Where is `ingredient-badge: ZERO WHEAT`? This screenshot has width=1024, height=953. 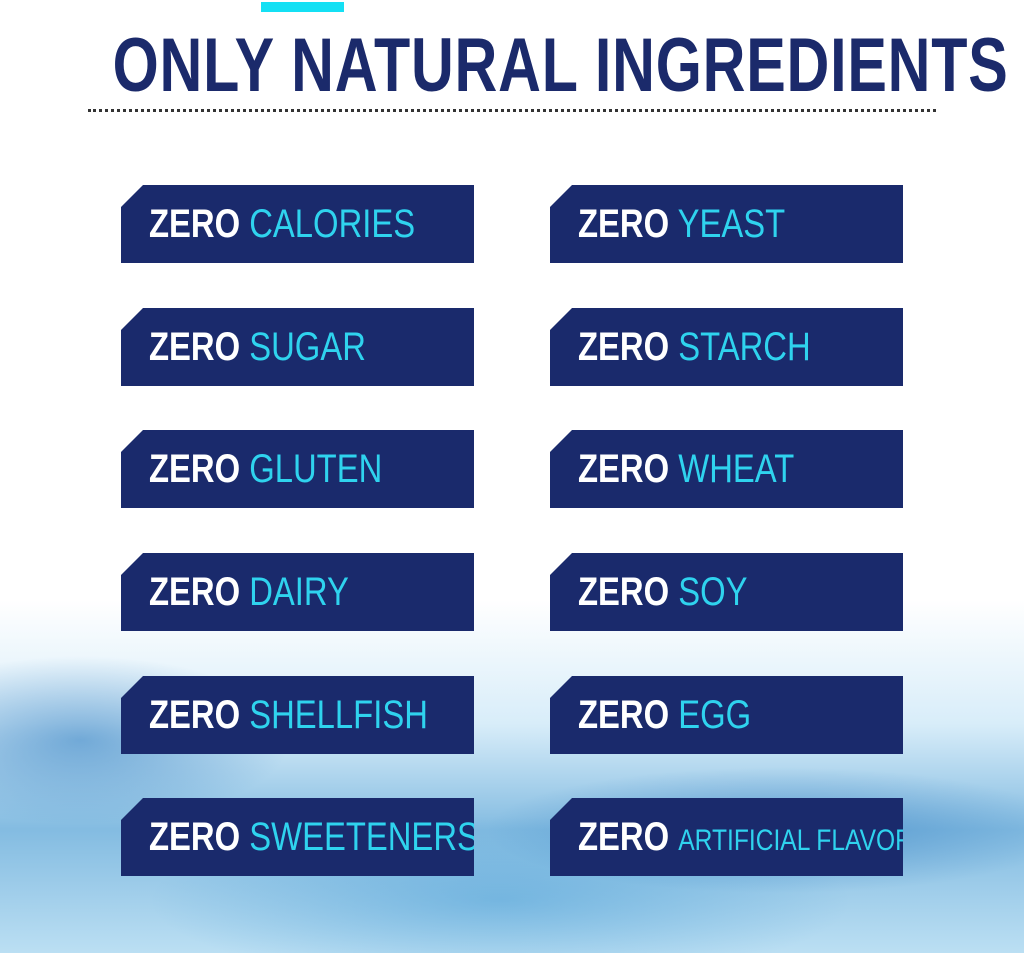 ingredient-badge: ZERO WHEAT is located at coordinates (726, 469).